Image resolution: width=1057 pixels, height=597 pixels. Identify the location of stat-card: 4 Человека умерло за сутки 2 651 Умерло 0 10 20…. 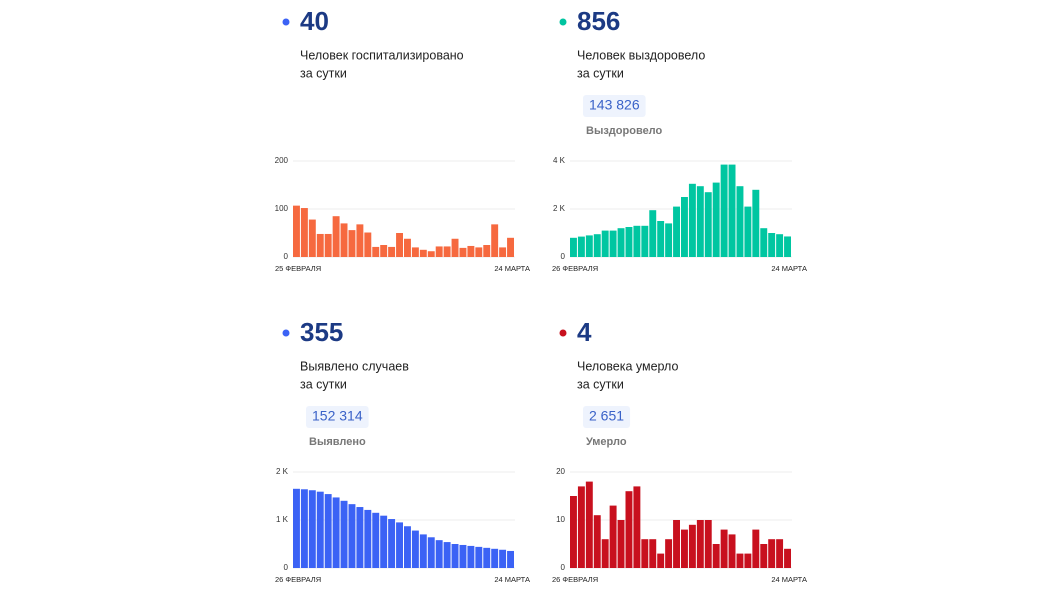
(679, 450).